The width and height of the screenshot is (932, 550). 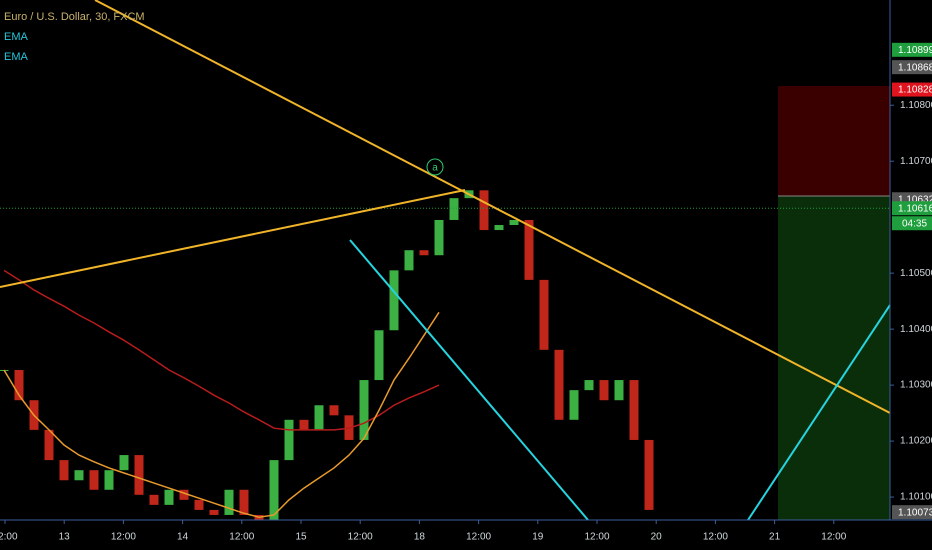 What do you see at coordinates (916, 497) in the screenshot?
I see `y-tick-label: 1.10100` at bounding box center [916, 497].